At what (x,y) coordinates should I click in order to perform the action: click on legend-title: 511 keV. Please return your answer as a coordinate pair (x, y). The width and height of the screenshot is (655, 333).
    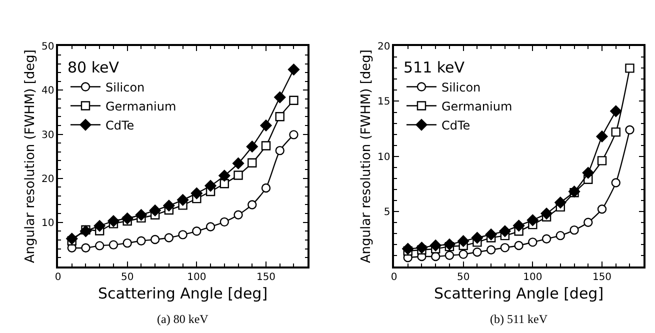
    Looking at the image, I should click on (434, 67).